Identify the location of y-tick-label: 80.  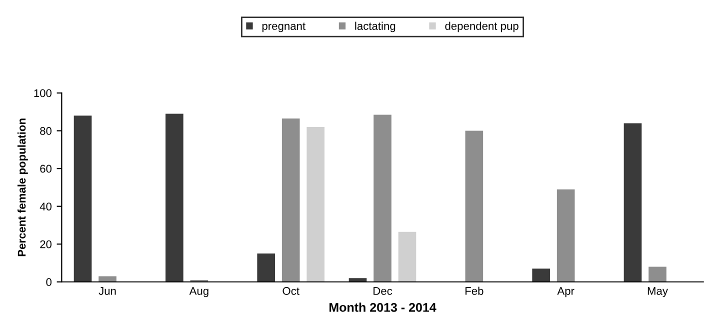
(46, 131).